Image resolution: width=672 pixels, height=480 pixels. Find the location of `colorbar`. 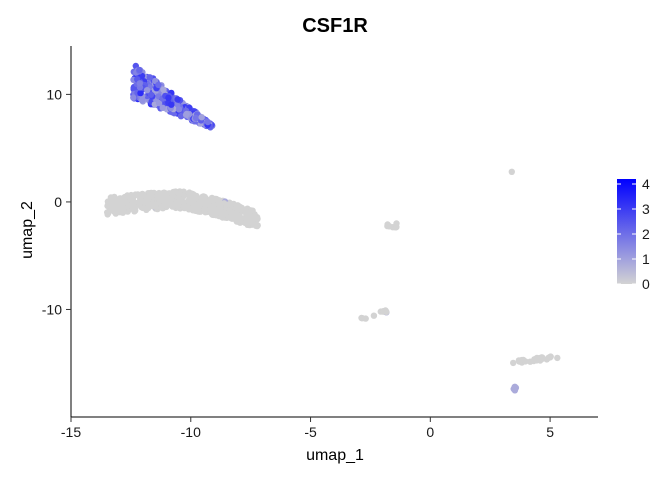

colorbar is located at coordinates (626, 231).